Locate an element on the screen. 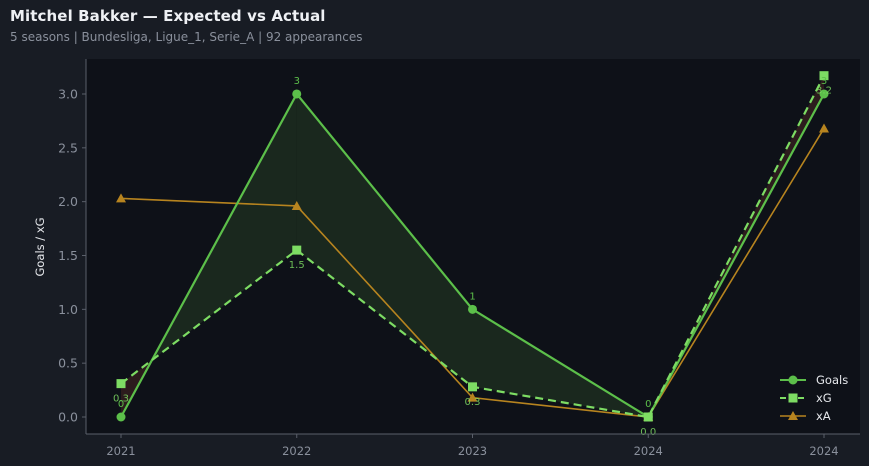  legend-item-xa: xA is located at coordinates (805, 416).